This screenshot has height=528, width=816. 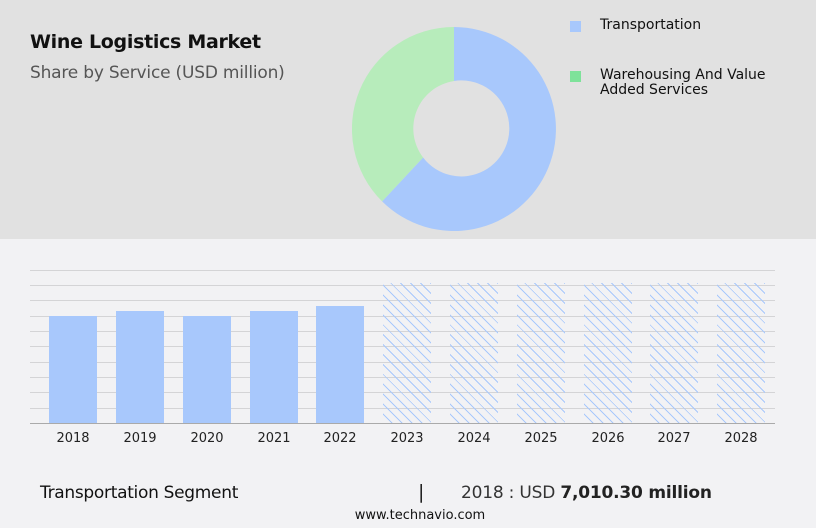 What do you see at coordinates (402, 423) in the screenshot?
I see `x-axis` at bounding box center [402, 423].